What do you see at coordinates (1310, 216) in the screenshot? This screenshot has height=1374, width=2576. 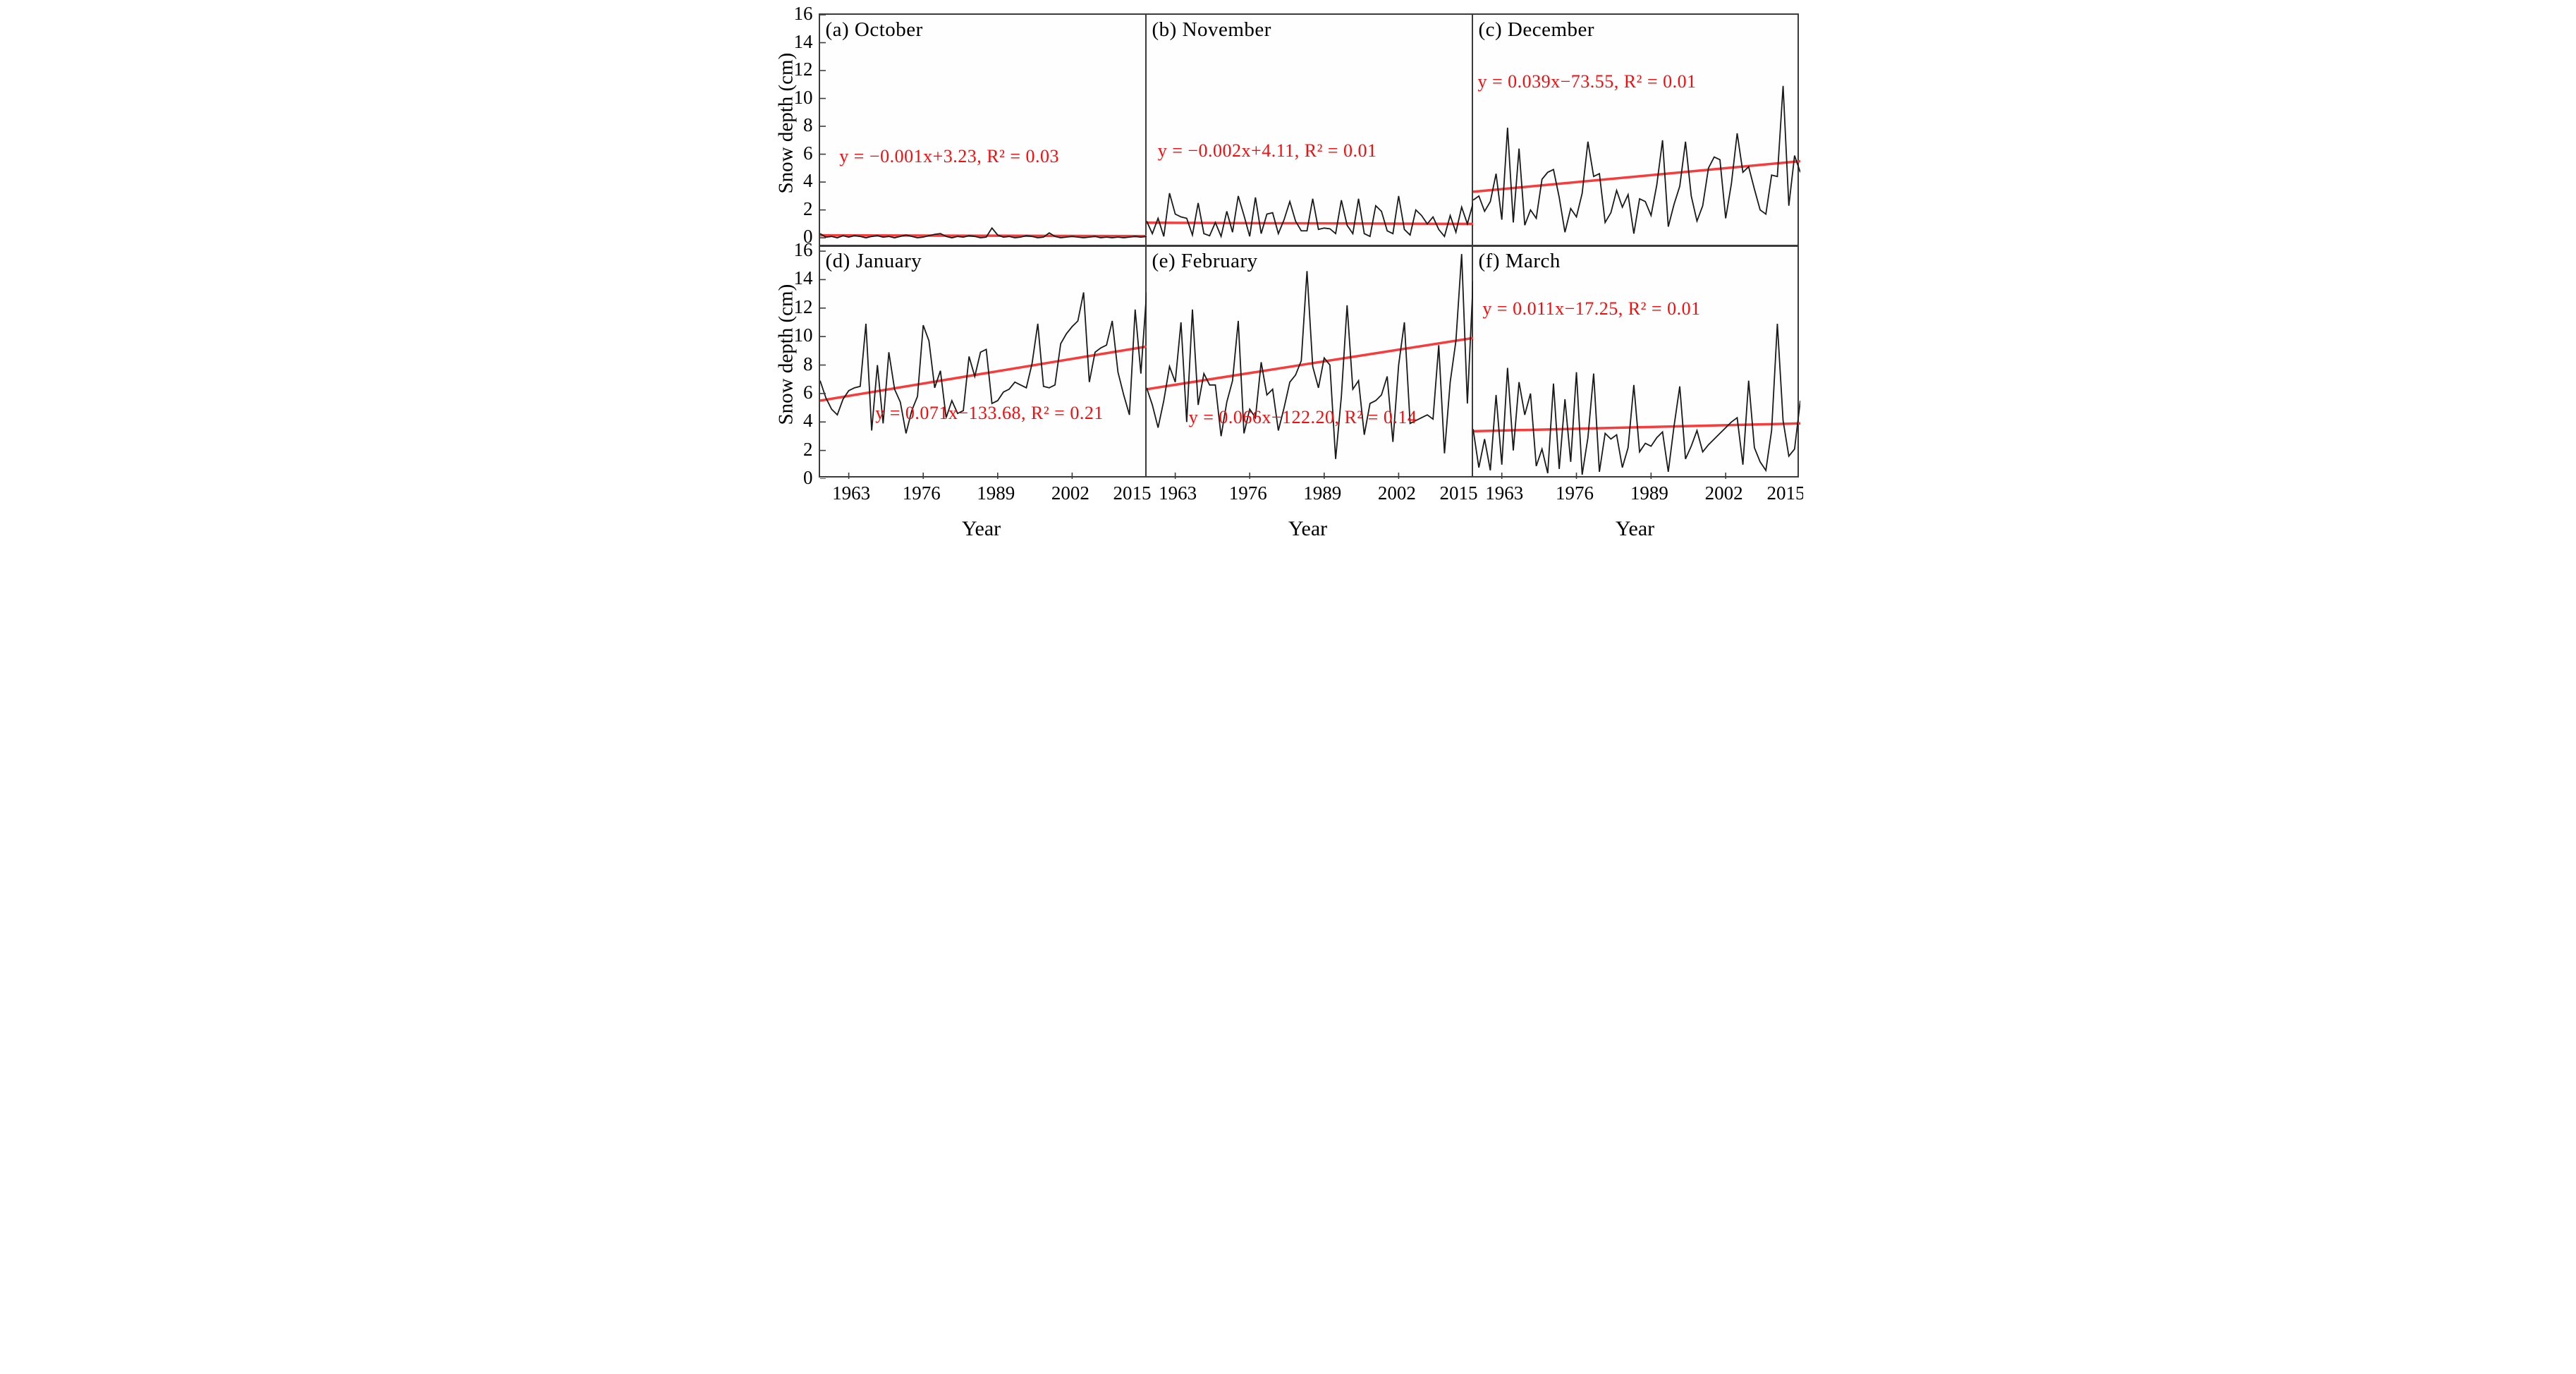 I see `november-plot` at bounding box center [1310, 216].